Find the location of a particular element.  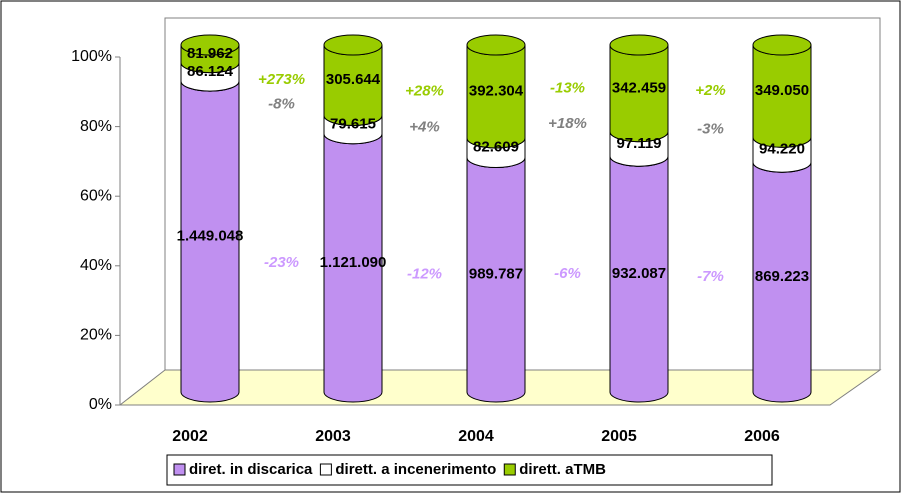

data-label: 82.609 is located at coordinates (496, 147).